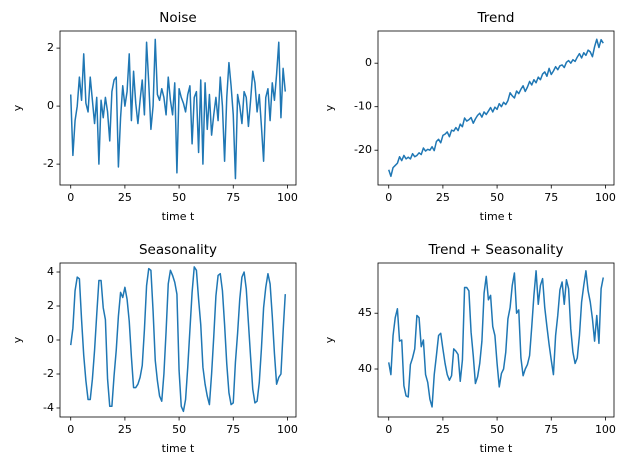  What do you see at coordinates (496, 18) in the screenshot?
I see `chart-title: Trend` at bounding box center [496, 18].